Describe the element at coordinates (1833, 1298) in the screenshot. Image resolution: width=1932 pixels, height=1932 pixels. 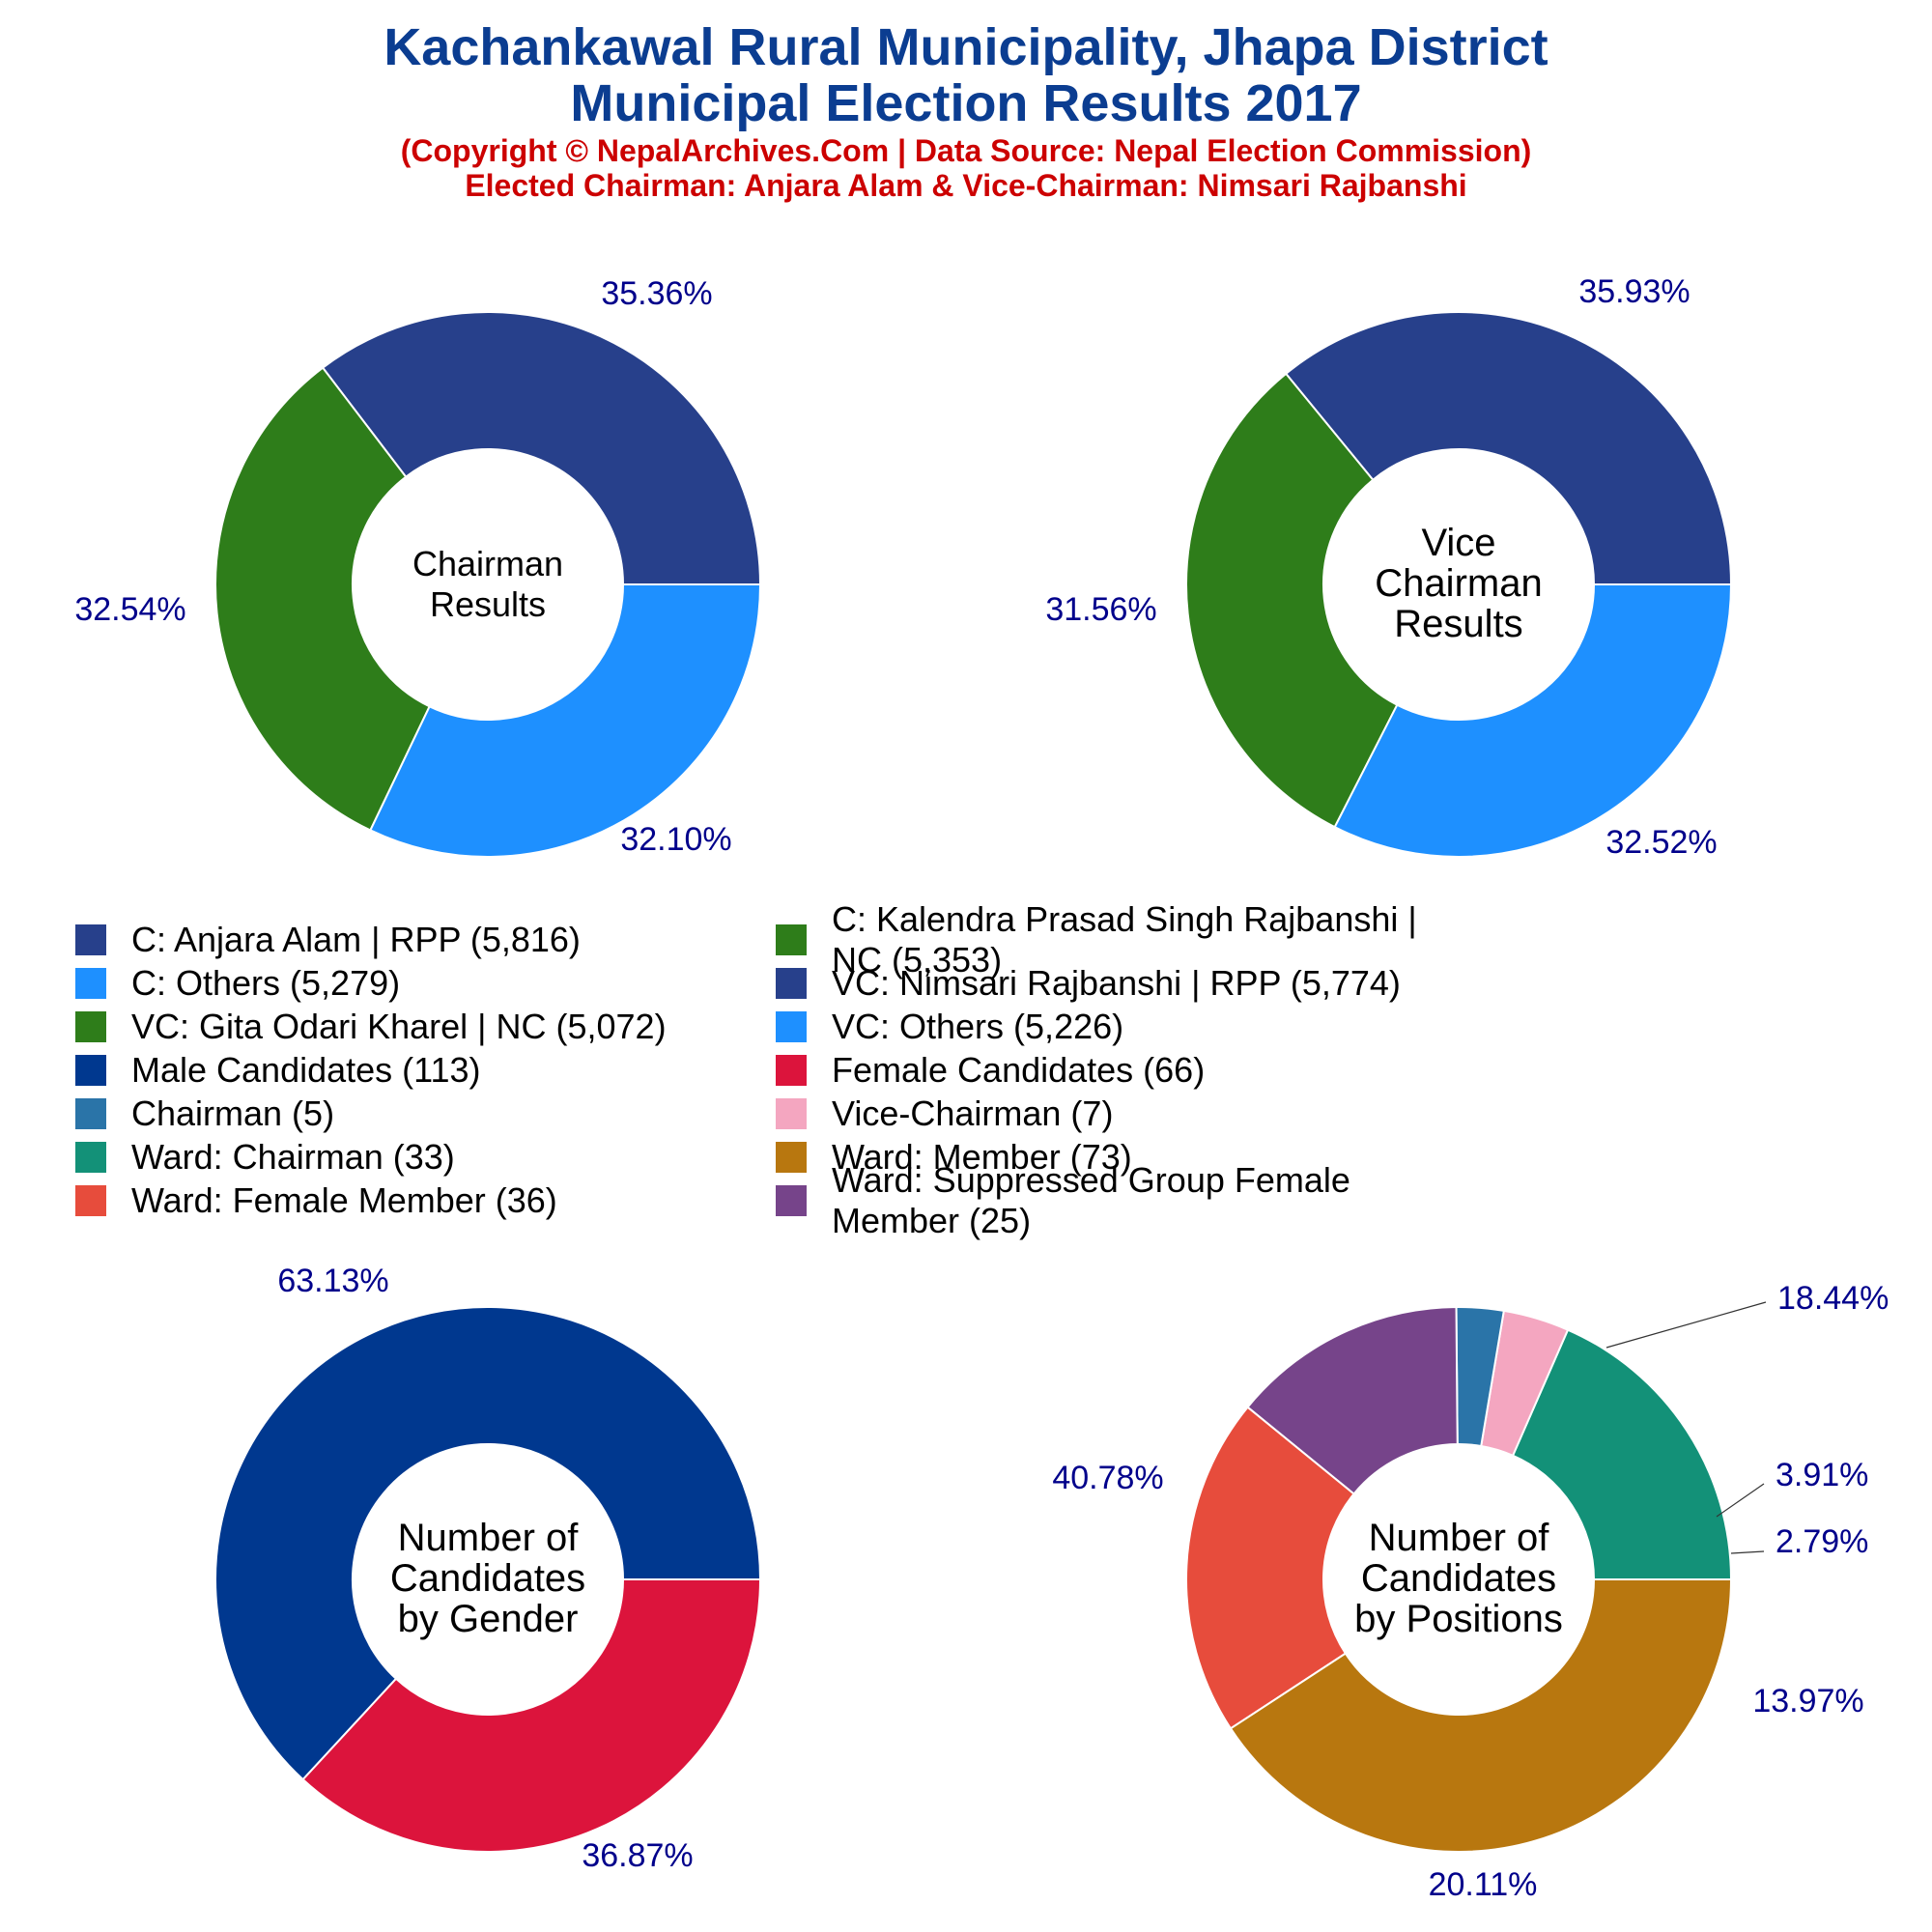
I see `slice-percent-label: 18.44%` at that location.